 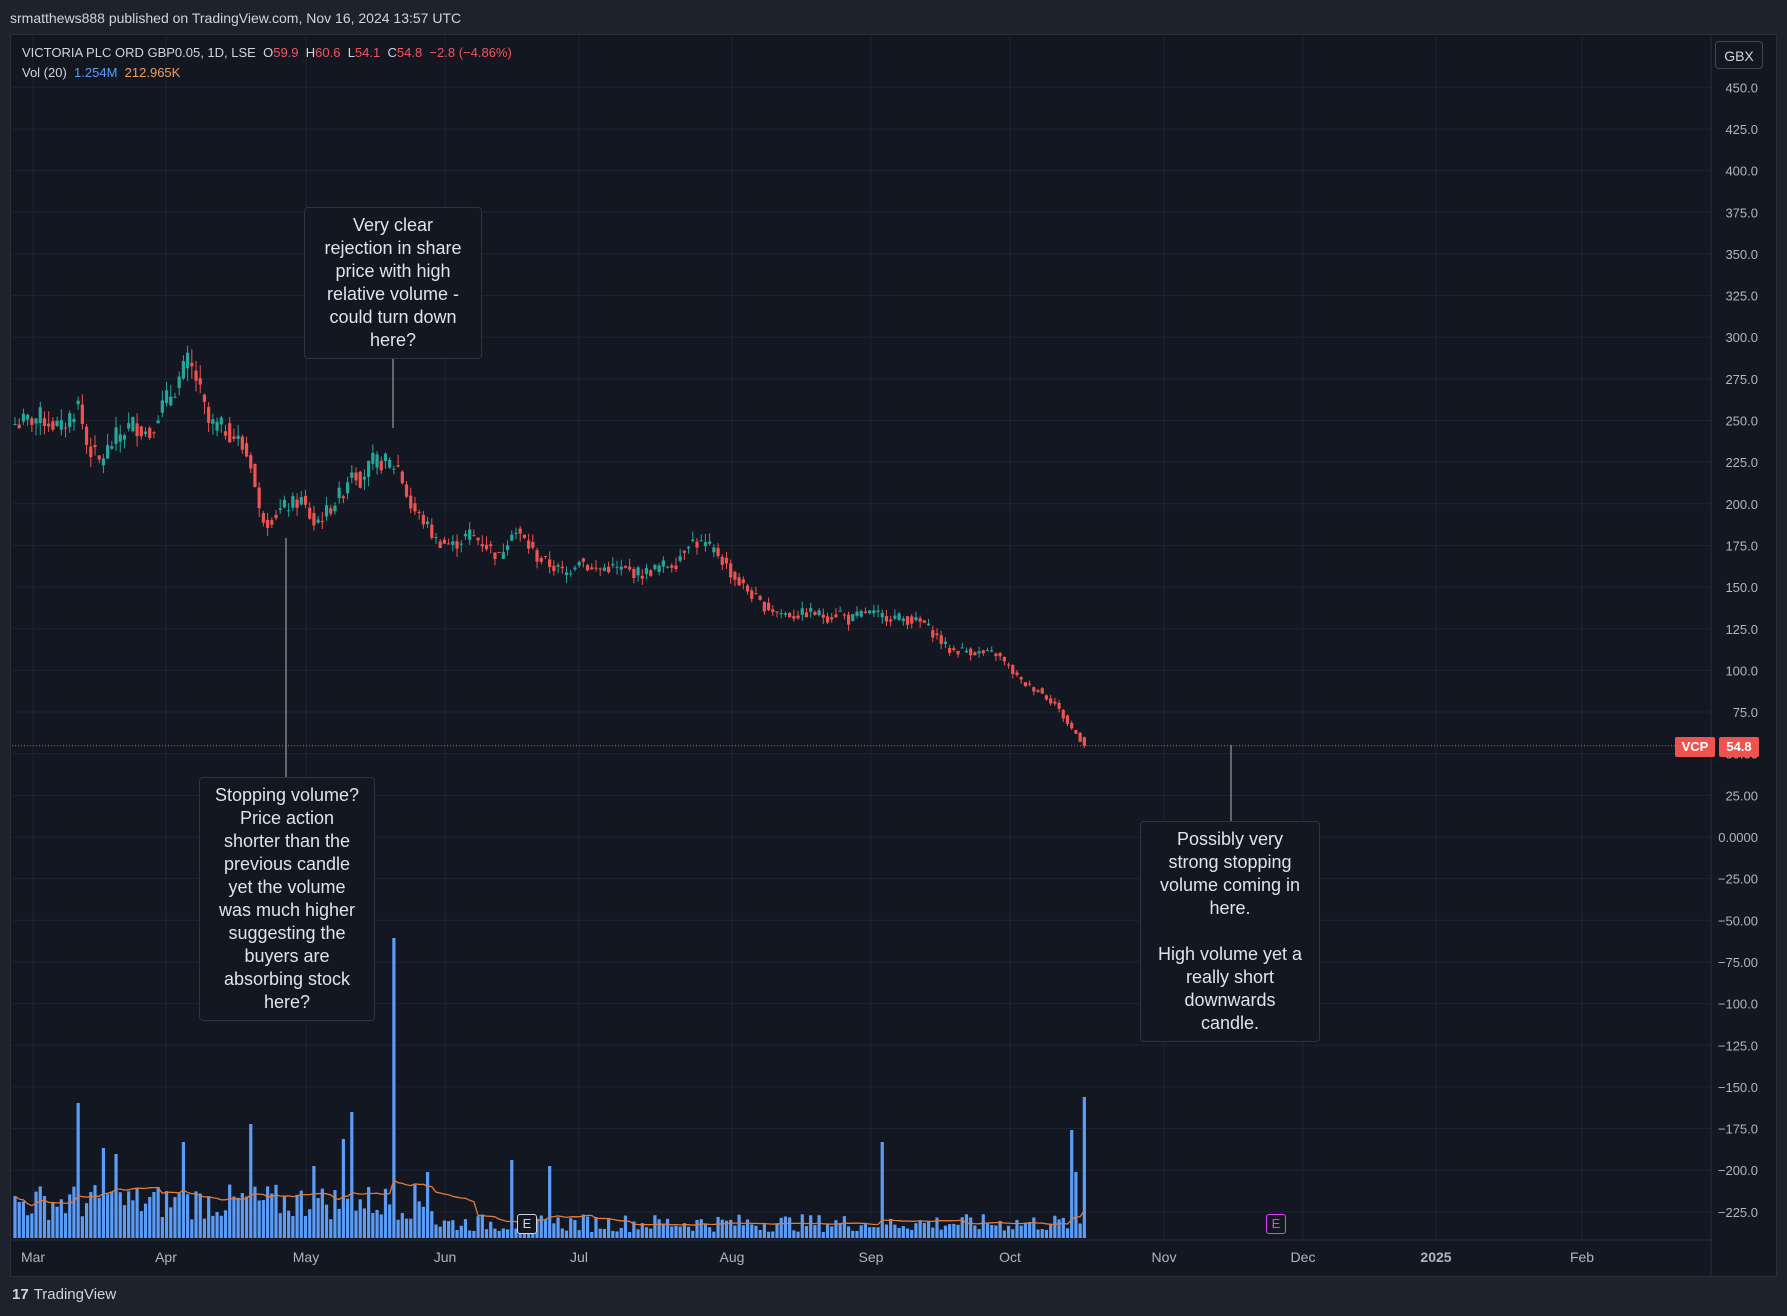 I want to click on upcoming-earnings-marker: E, so click(x=1276, y=1224).